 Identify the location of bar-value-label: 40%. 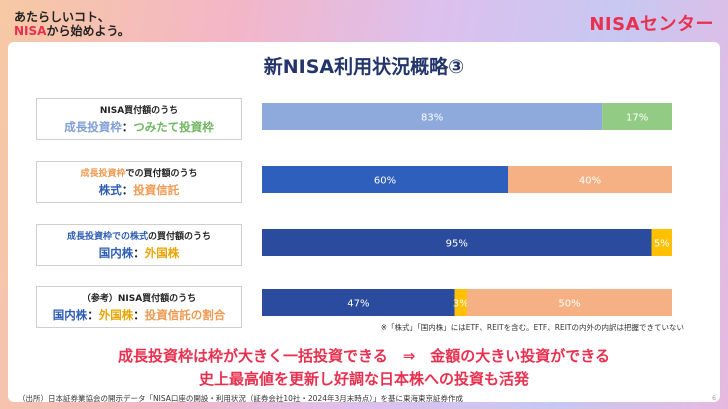
(590, 181).